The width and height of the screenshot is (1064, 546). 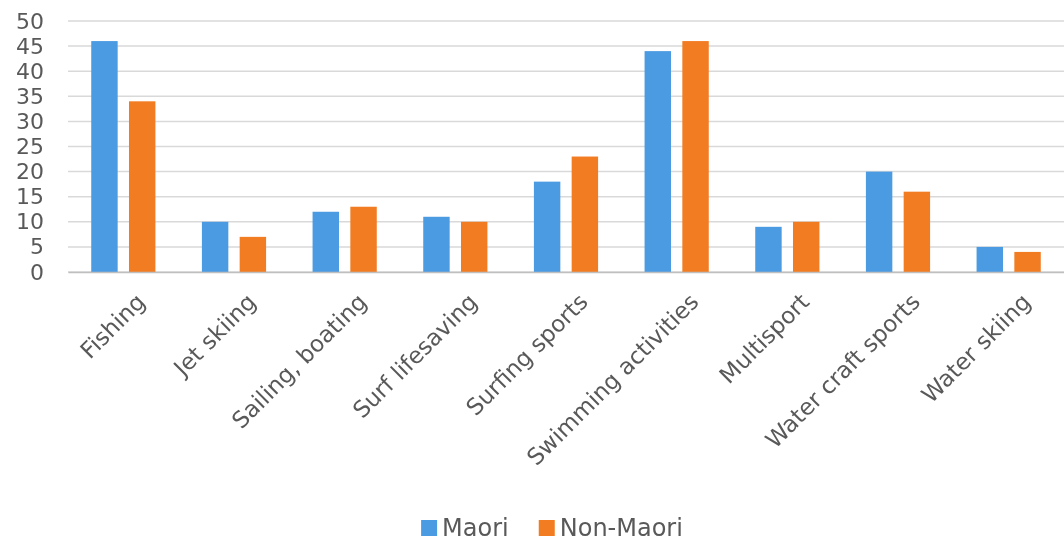 I want to click on y-tick-label: 15, so click(x=30, y=197).